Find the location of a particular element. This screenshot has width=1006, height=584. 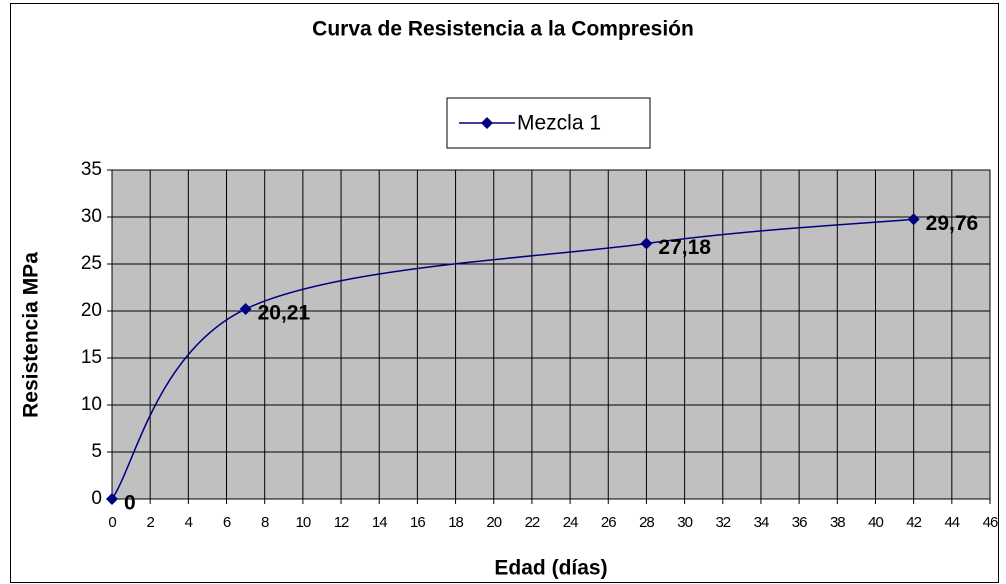

x-tick-label: 14 is located at coordinates (379, 522).